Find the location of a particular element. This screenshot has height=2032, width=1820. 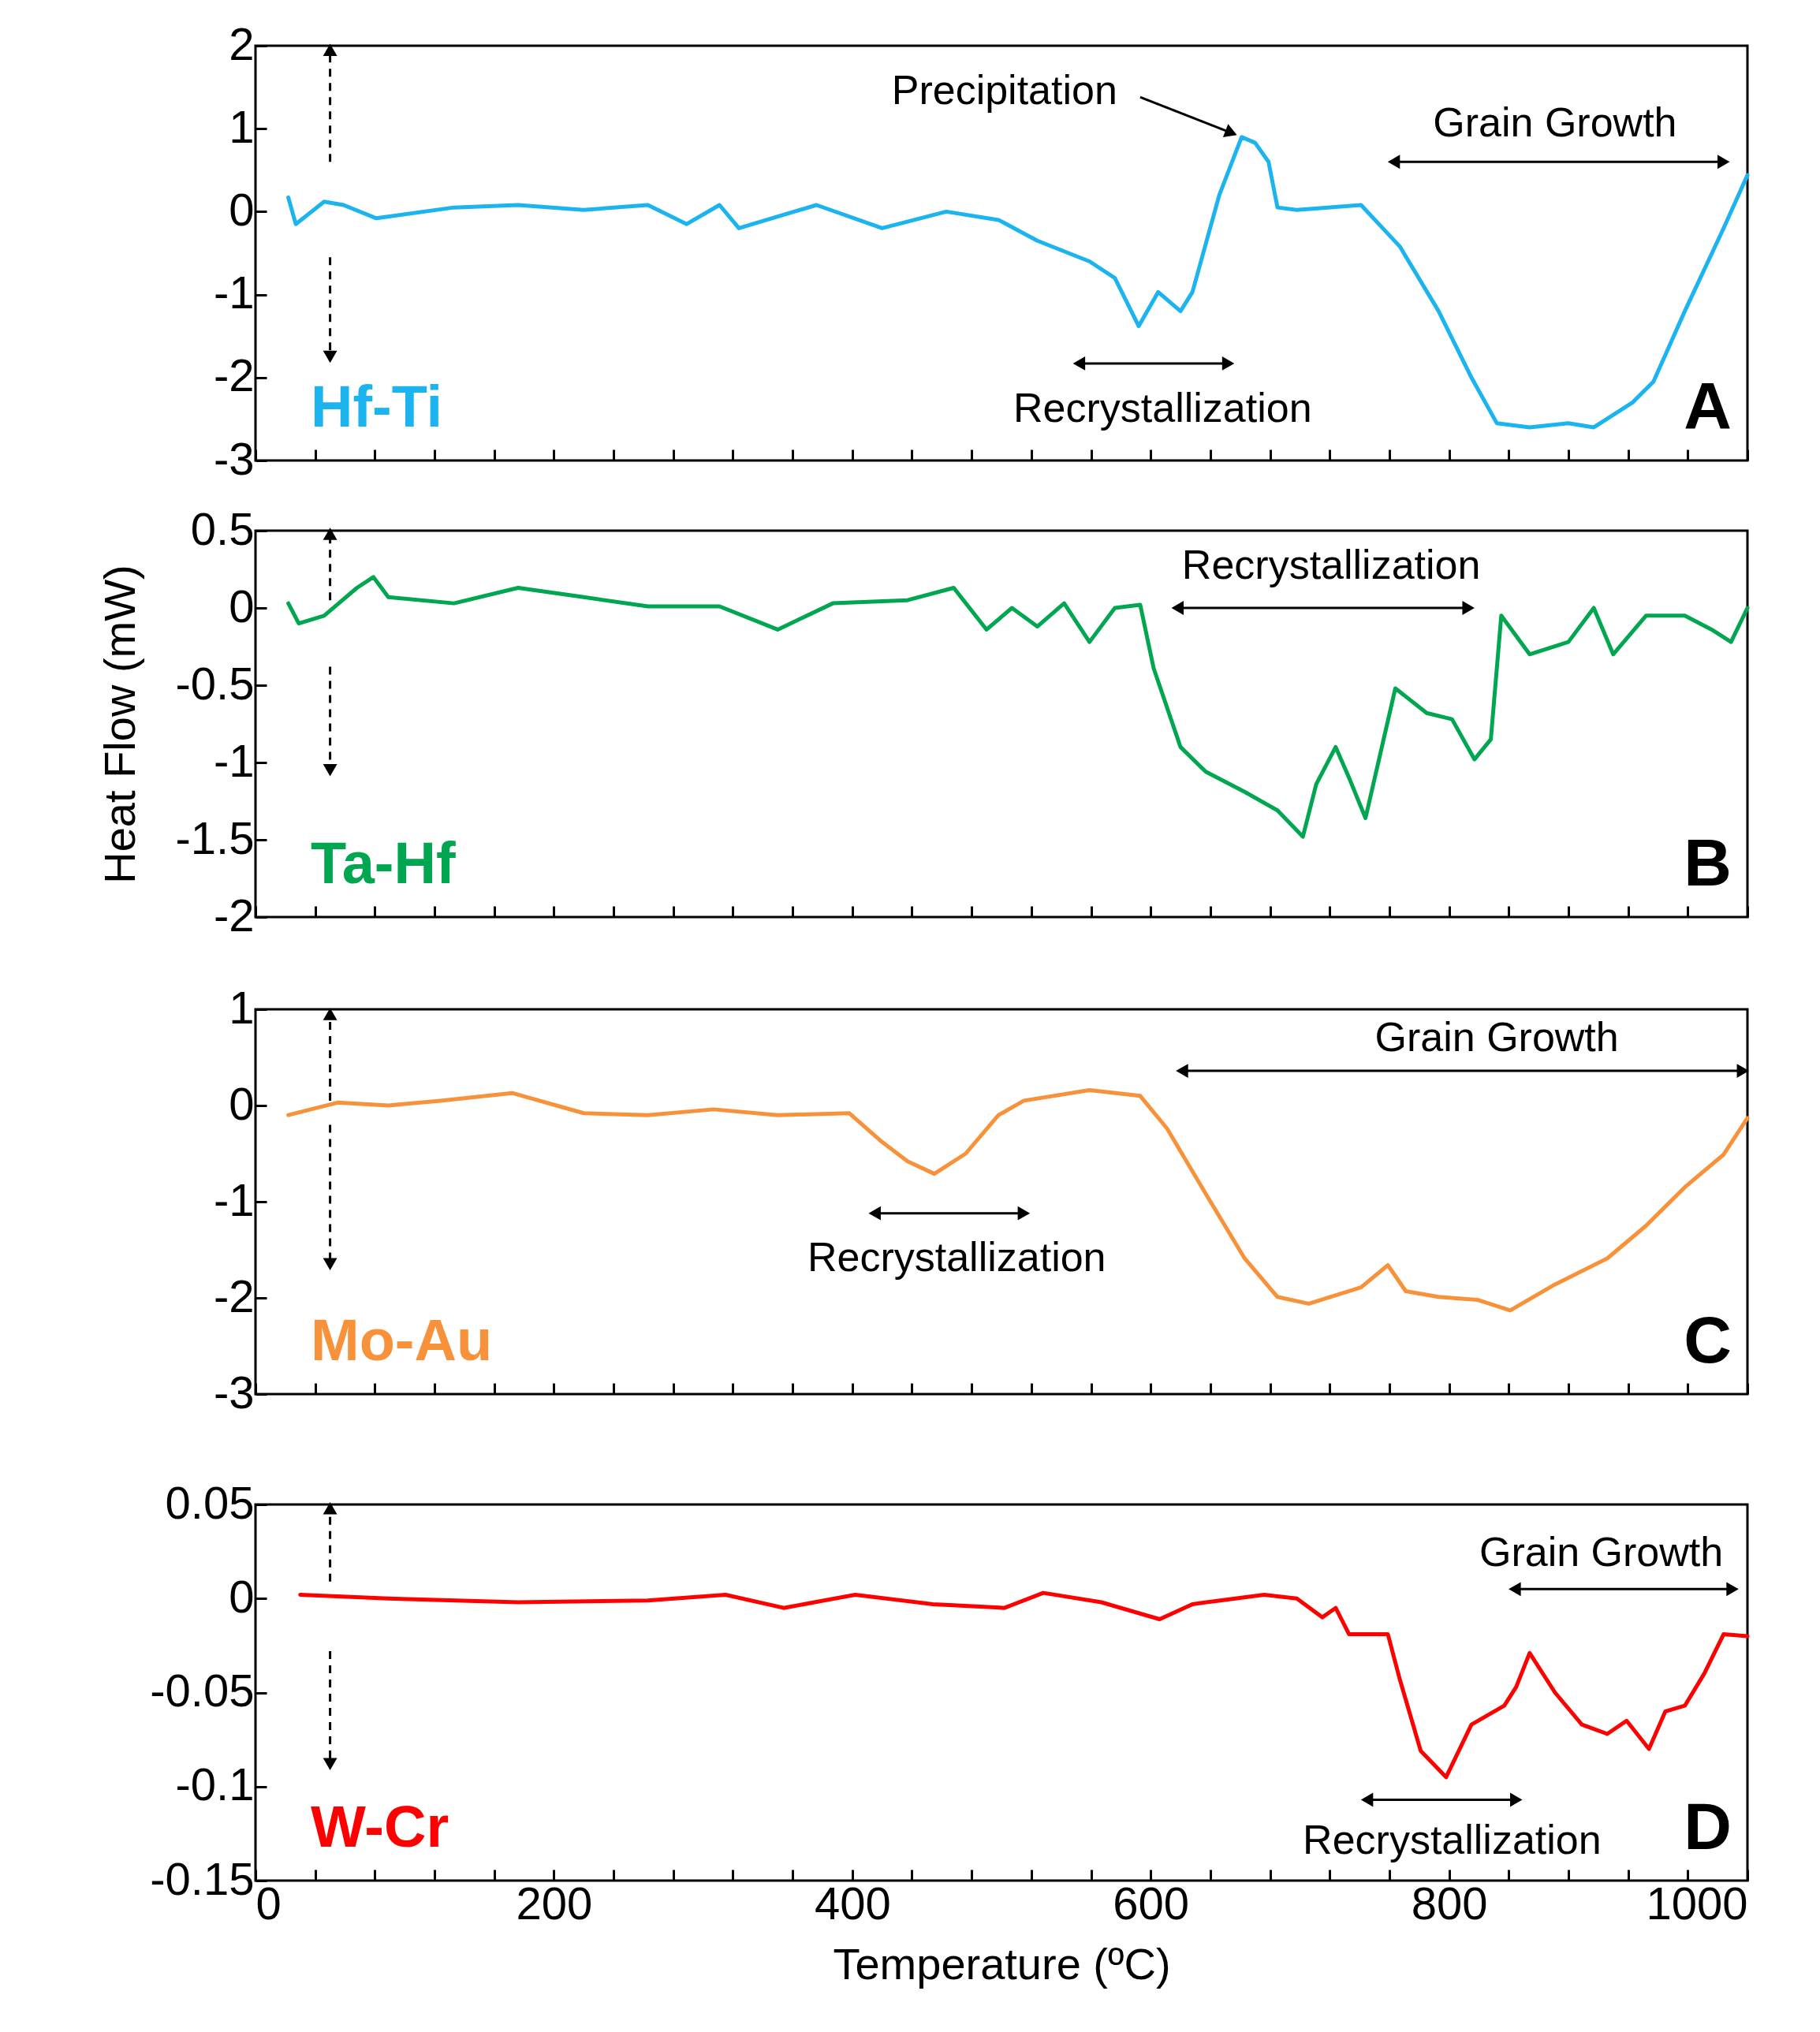

x-tick-label: 600 is located at coordinates (1151, 1903).